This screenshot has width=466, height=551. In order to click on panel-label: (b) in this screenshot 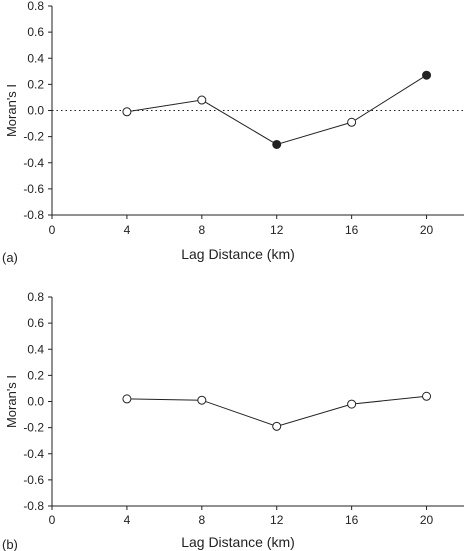, I will do `click(10, 544)`.